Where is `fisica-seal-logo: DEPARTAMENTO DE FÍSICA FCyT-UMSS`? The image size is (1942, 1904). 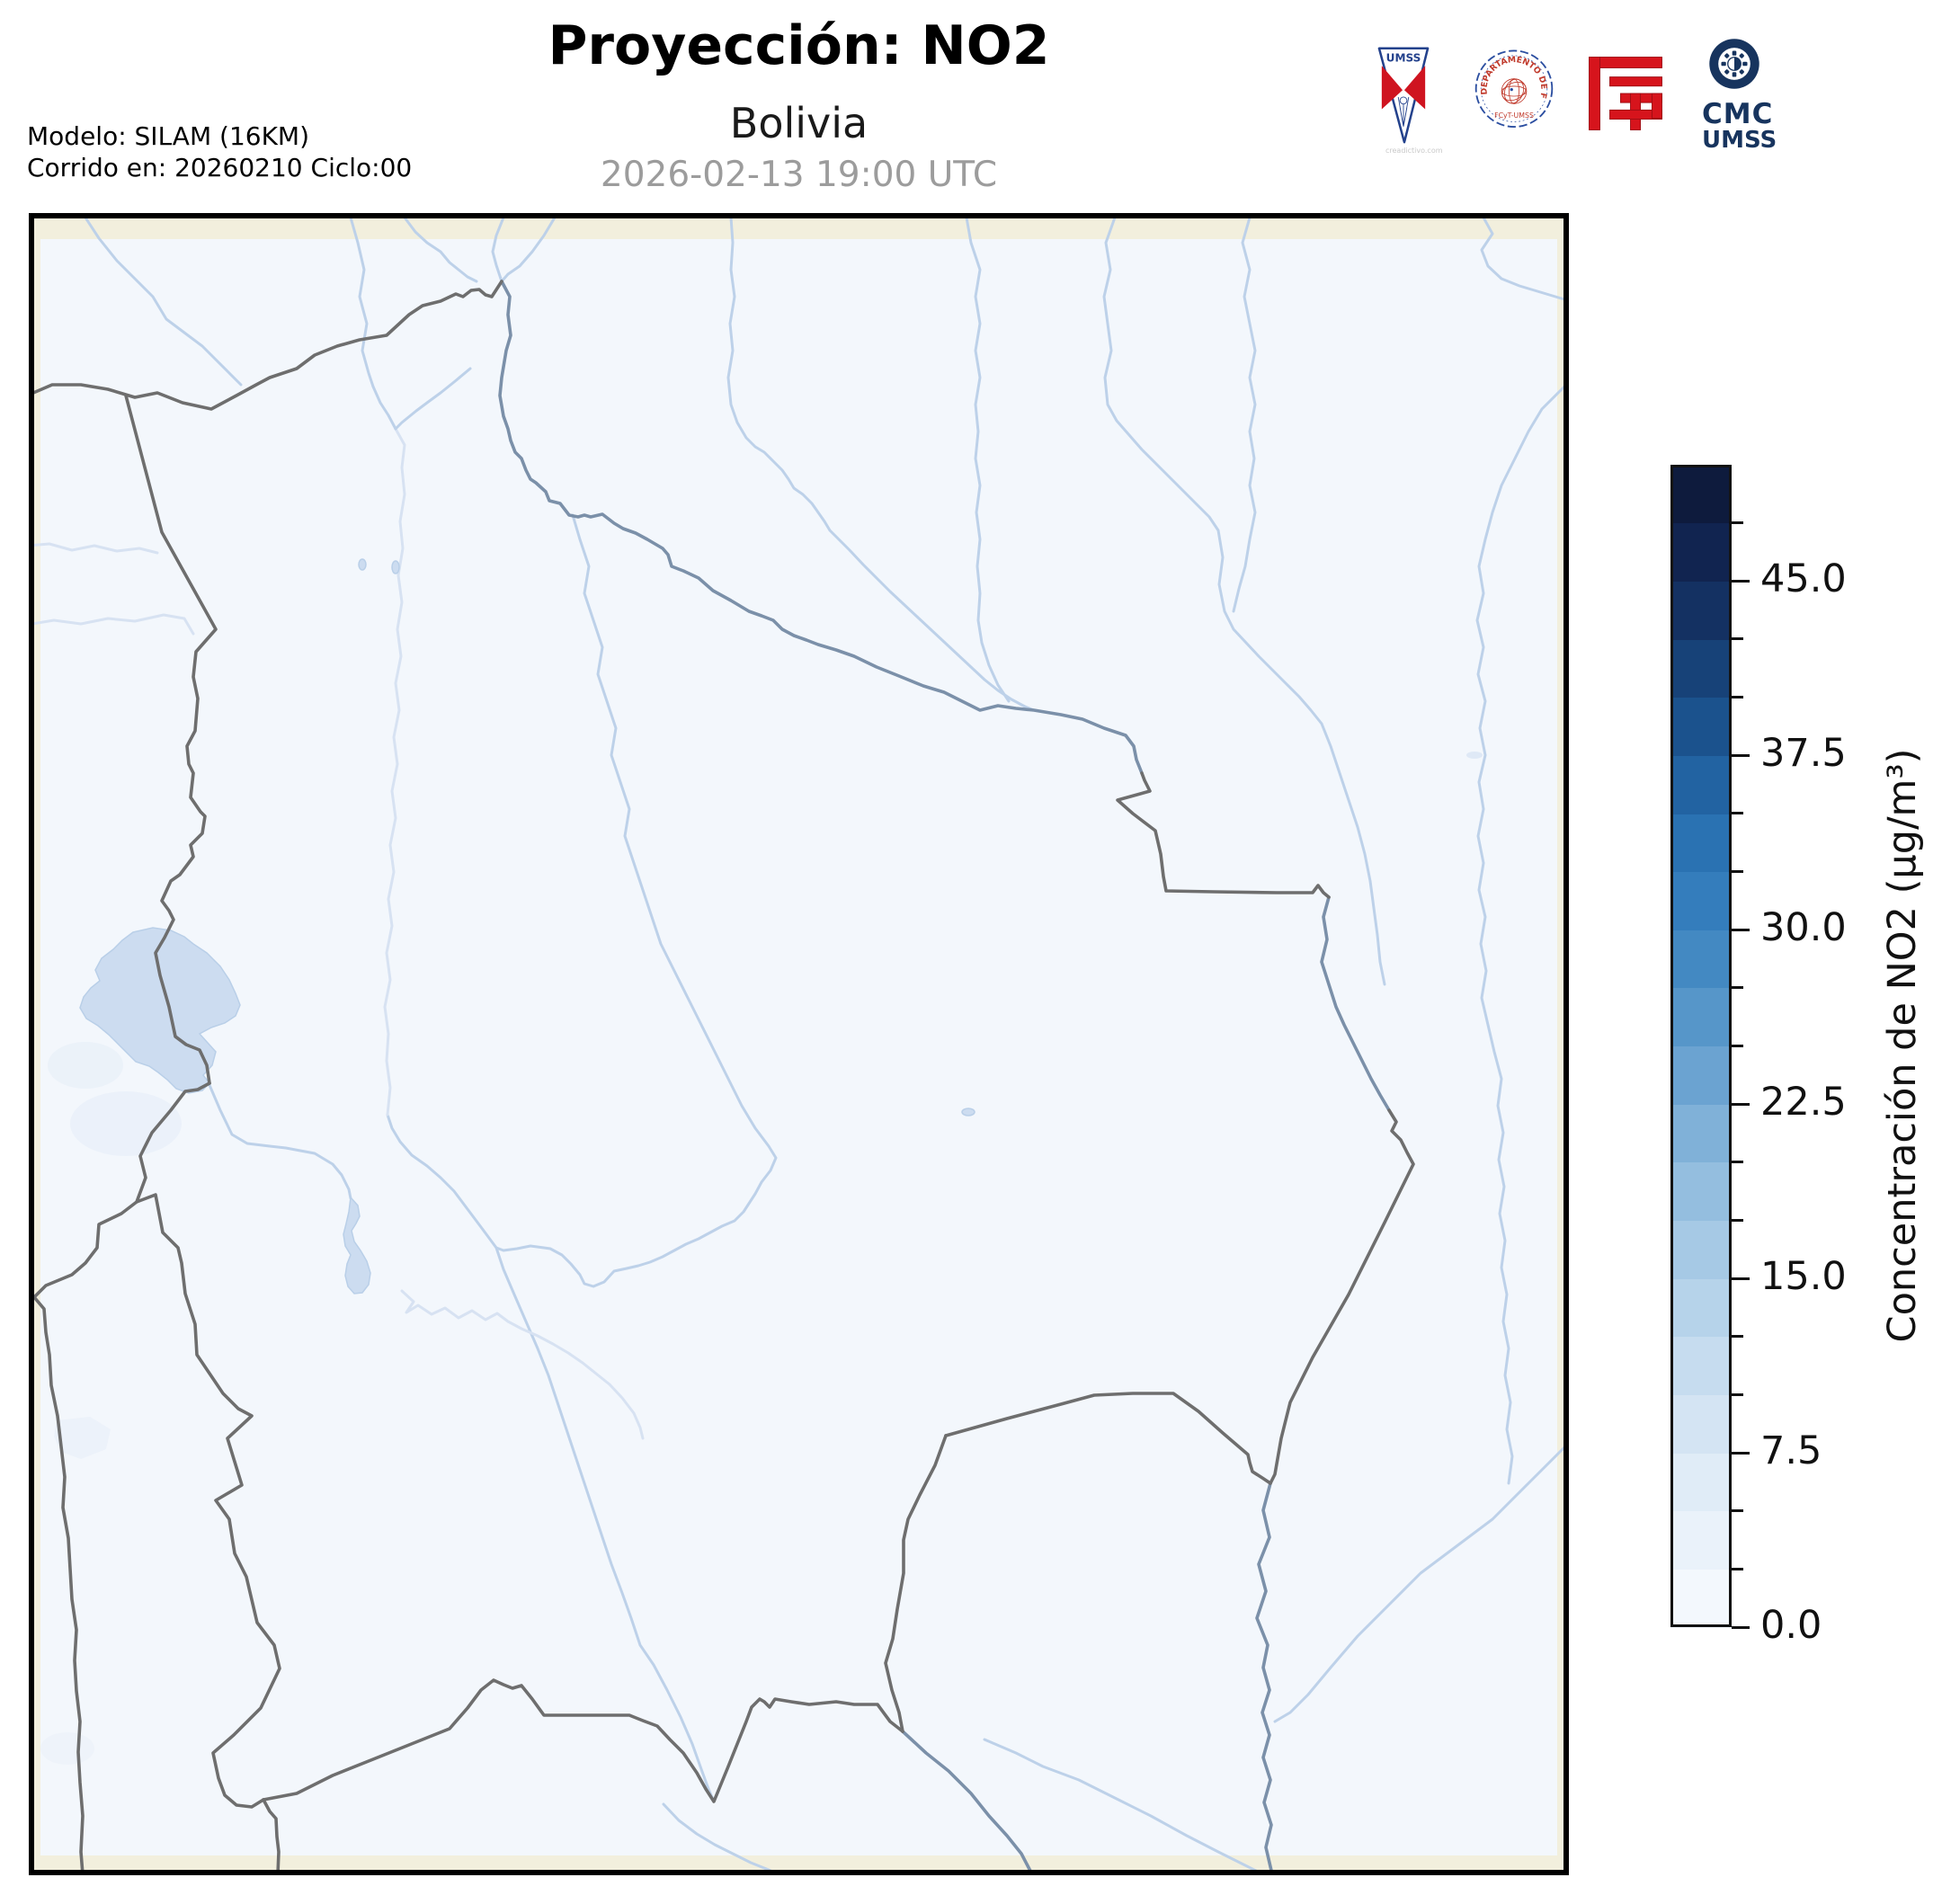
fisica-seal-logo: DEPARTAMENTO DE FÍSICA FCyT-UMSS is located at coordinates (1513, 85).